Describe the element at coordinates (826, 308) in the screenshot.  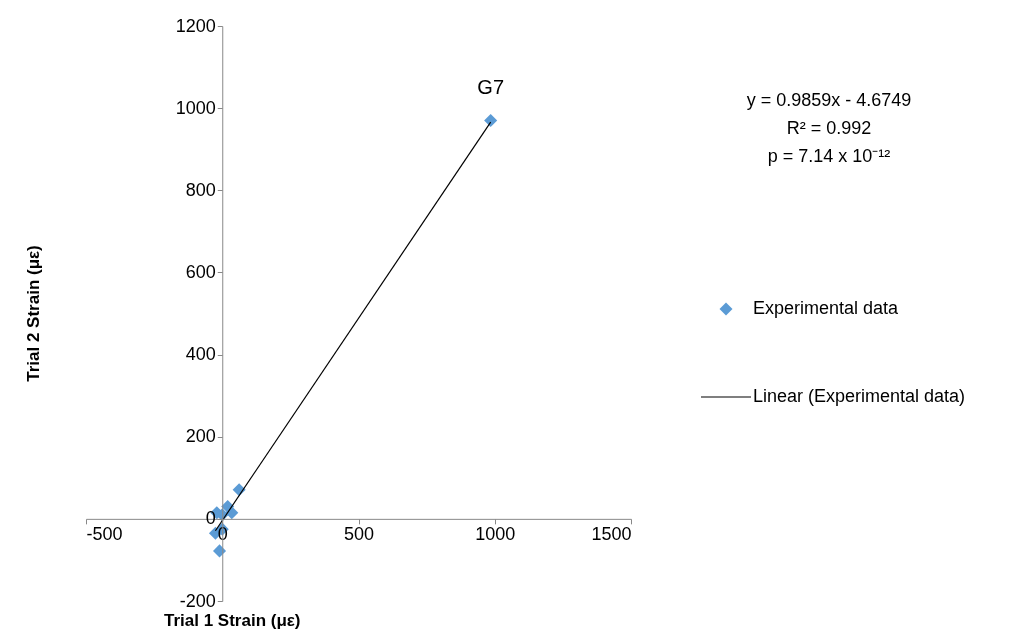
I see `legend-label: Experimental data` at that location.